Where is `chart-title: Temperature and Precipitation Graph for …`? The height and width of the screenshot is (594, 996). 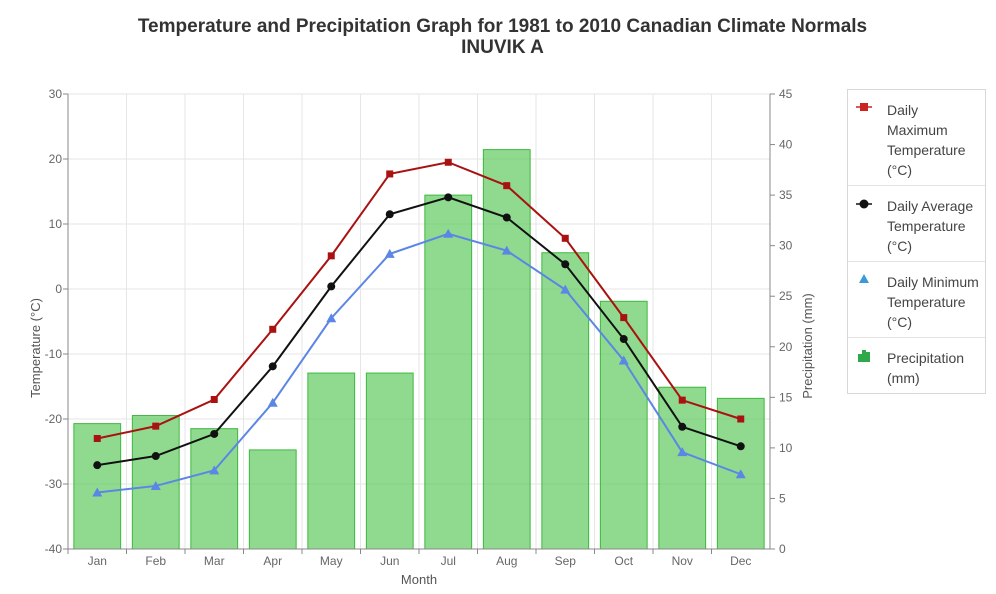
chart-title: Temperature and Precipitation Graph for … is located at coordinates (502, 26).